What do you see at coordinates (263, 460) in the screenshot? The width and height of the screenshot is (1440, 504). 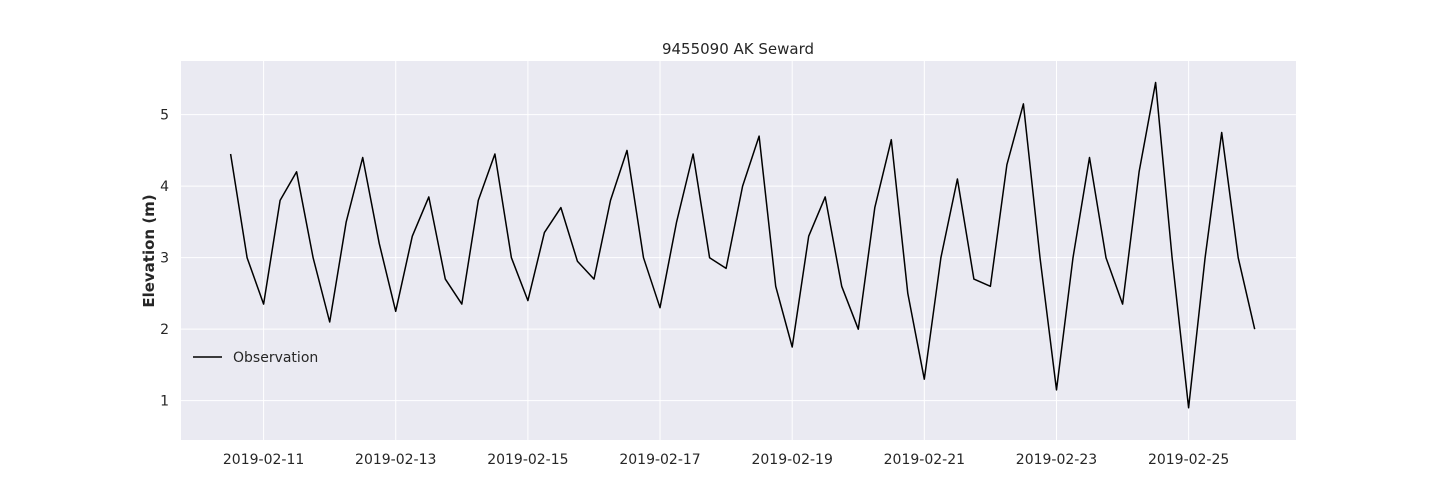 I see `x-tick-label: 2019-02-11` at bounding box center [263, 460].